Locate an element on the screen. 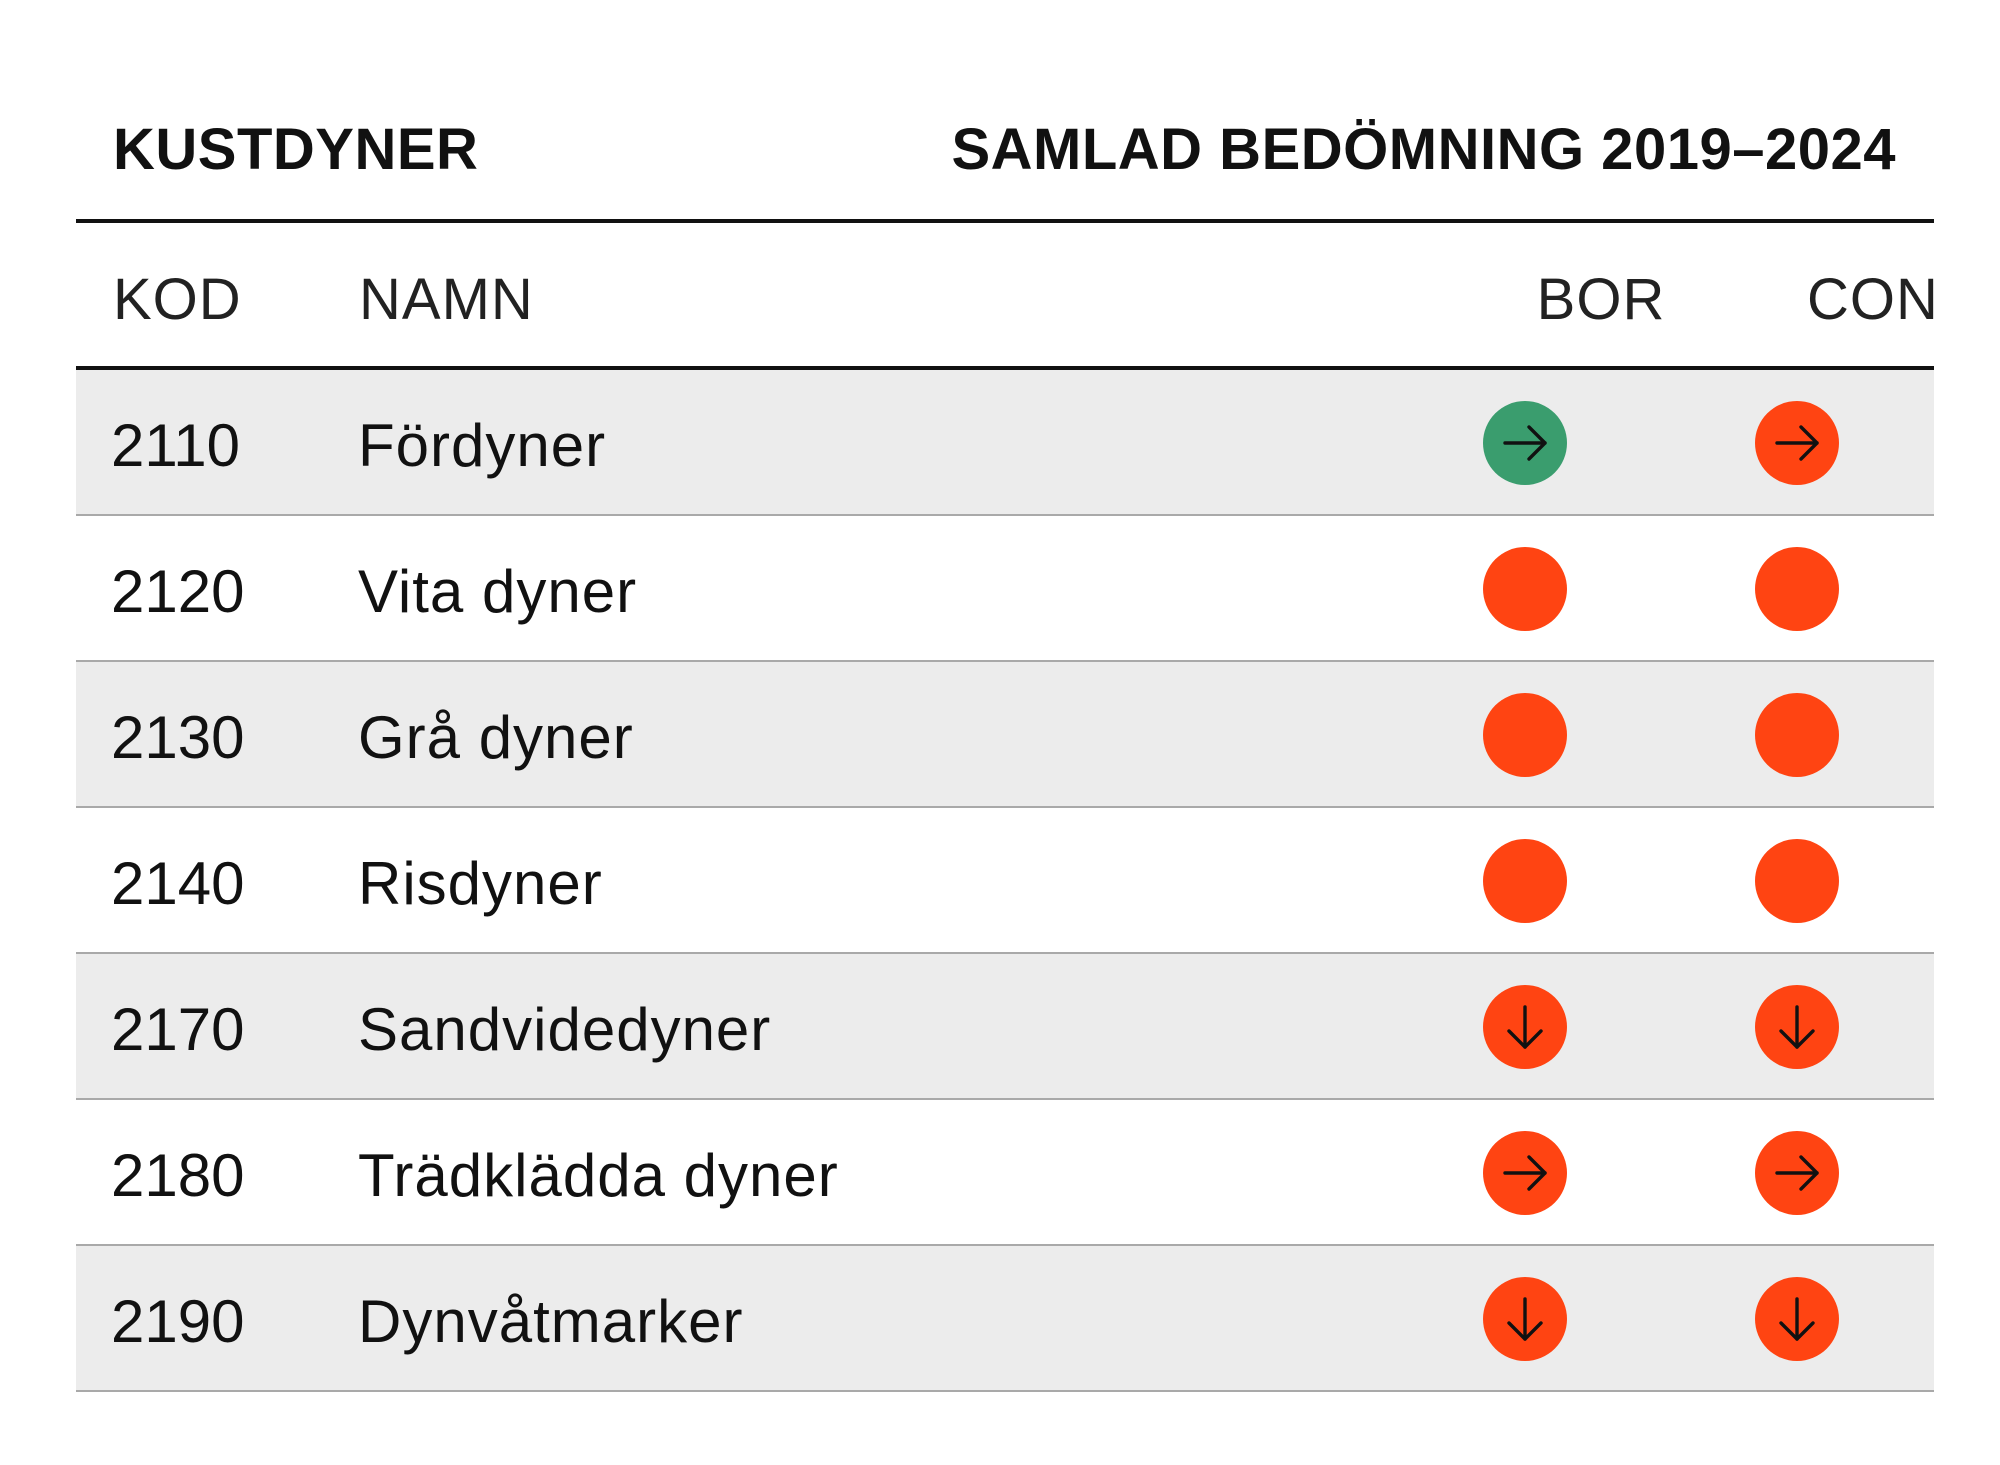  header-kod: KOD is located at coordinates (177, 299).